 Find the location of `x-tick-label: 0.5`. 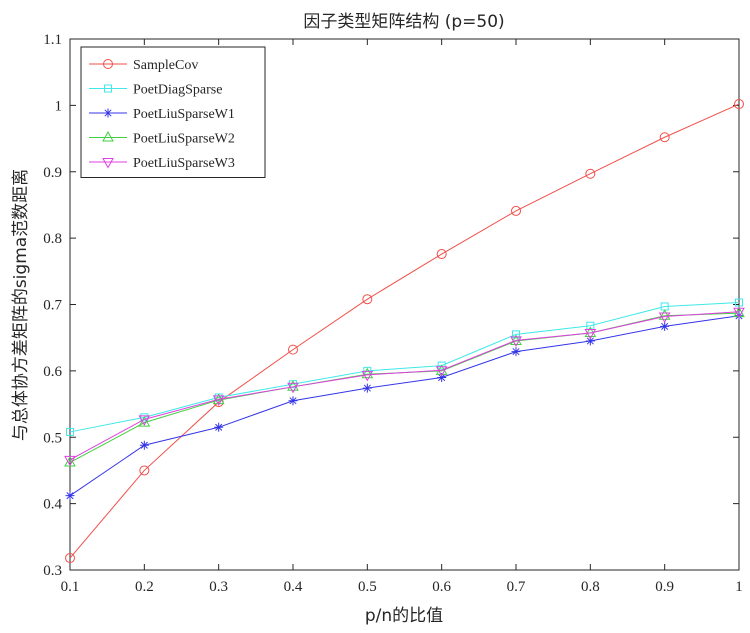

x-tick-label: 0.5 is located at coordinates (367, 587).